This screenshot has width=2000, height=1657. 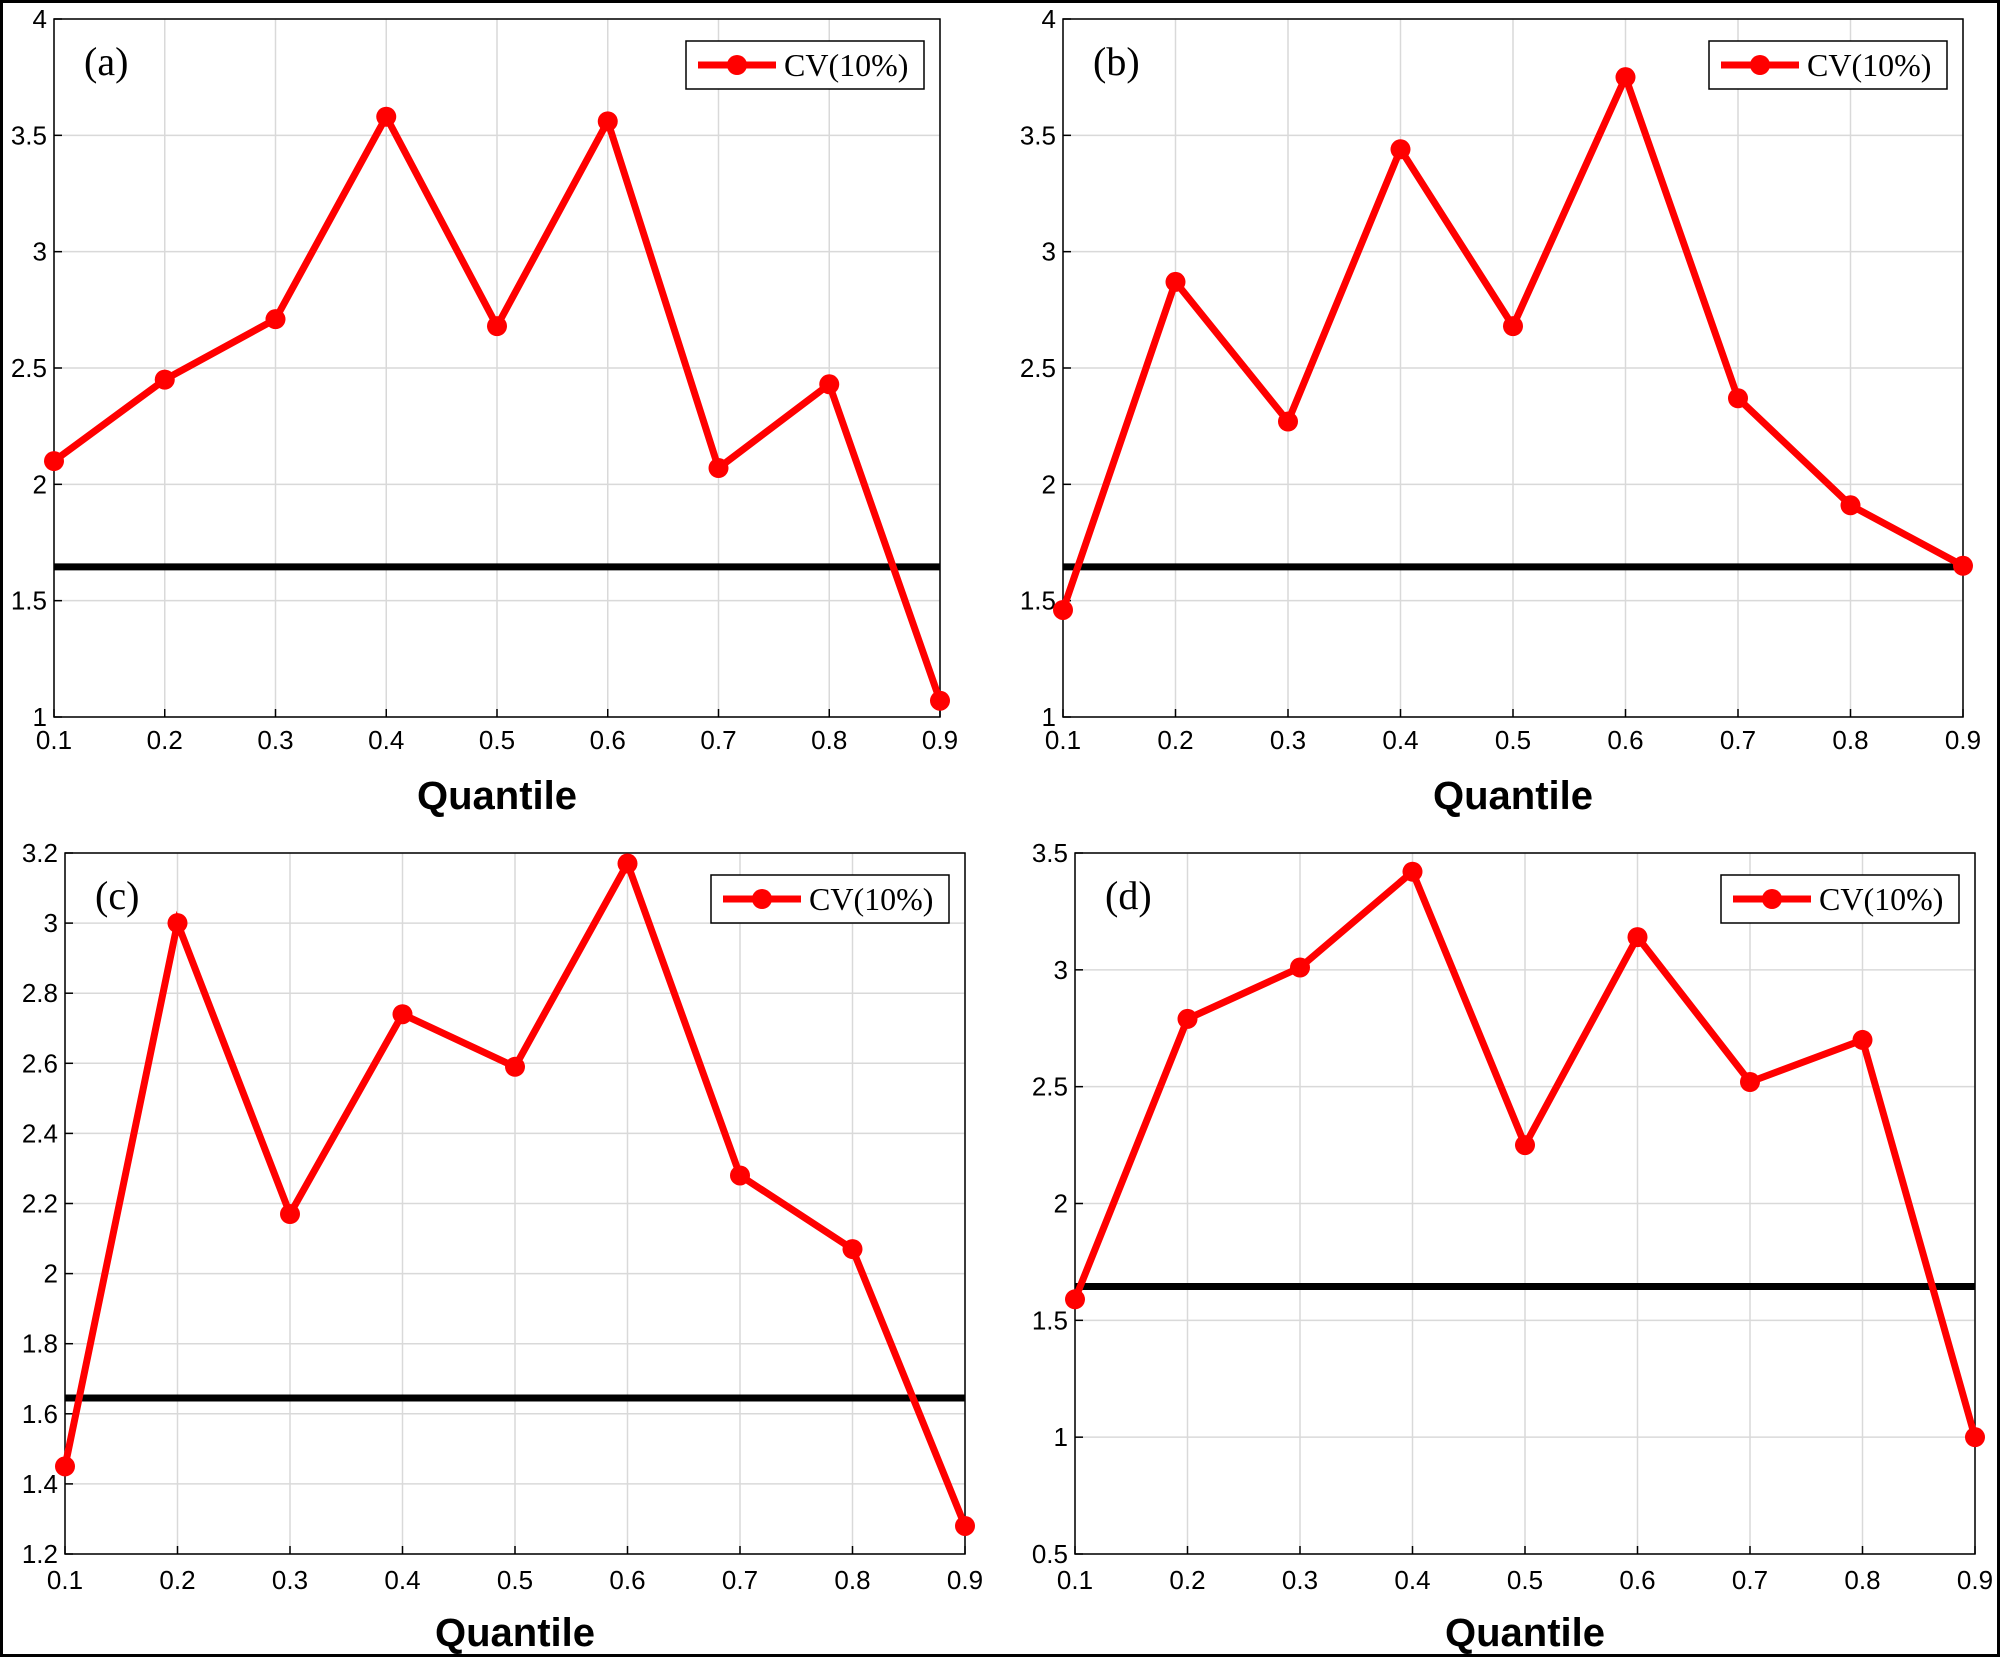 I want to click on y-tick-label: 2.4, so click(x=40, y=1133).